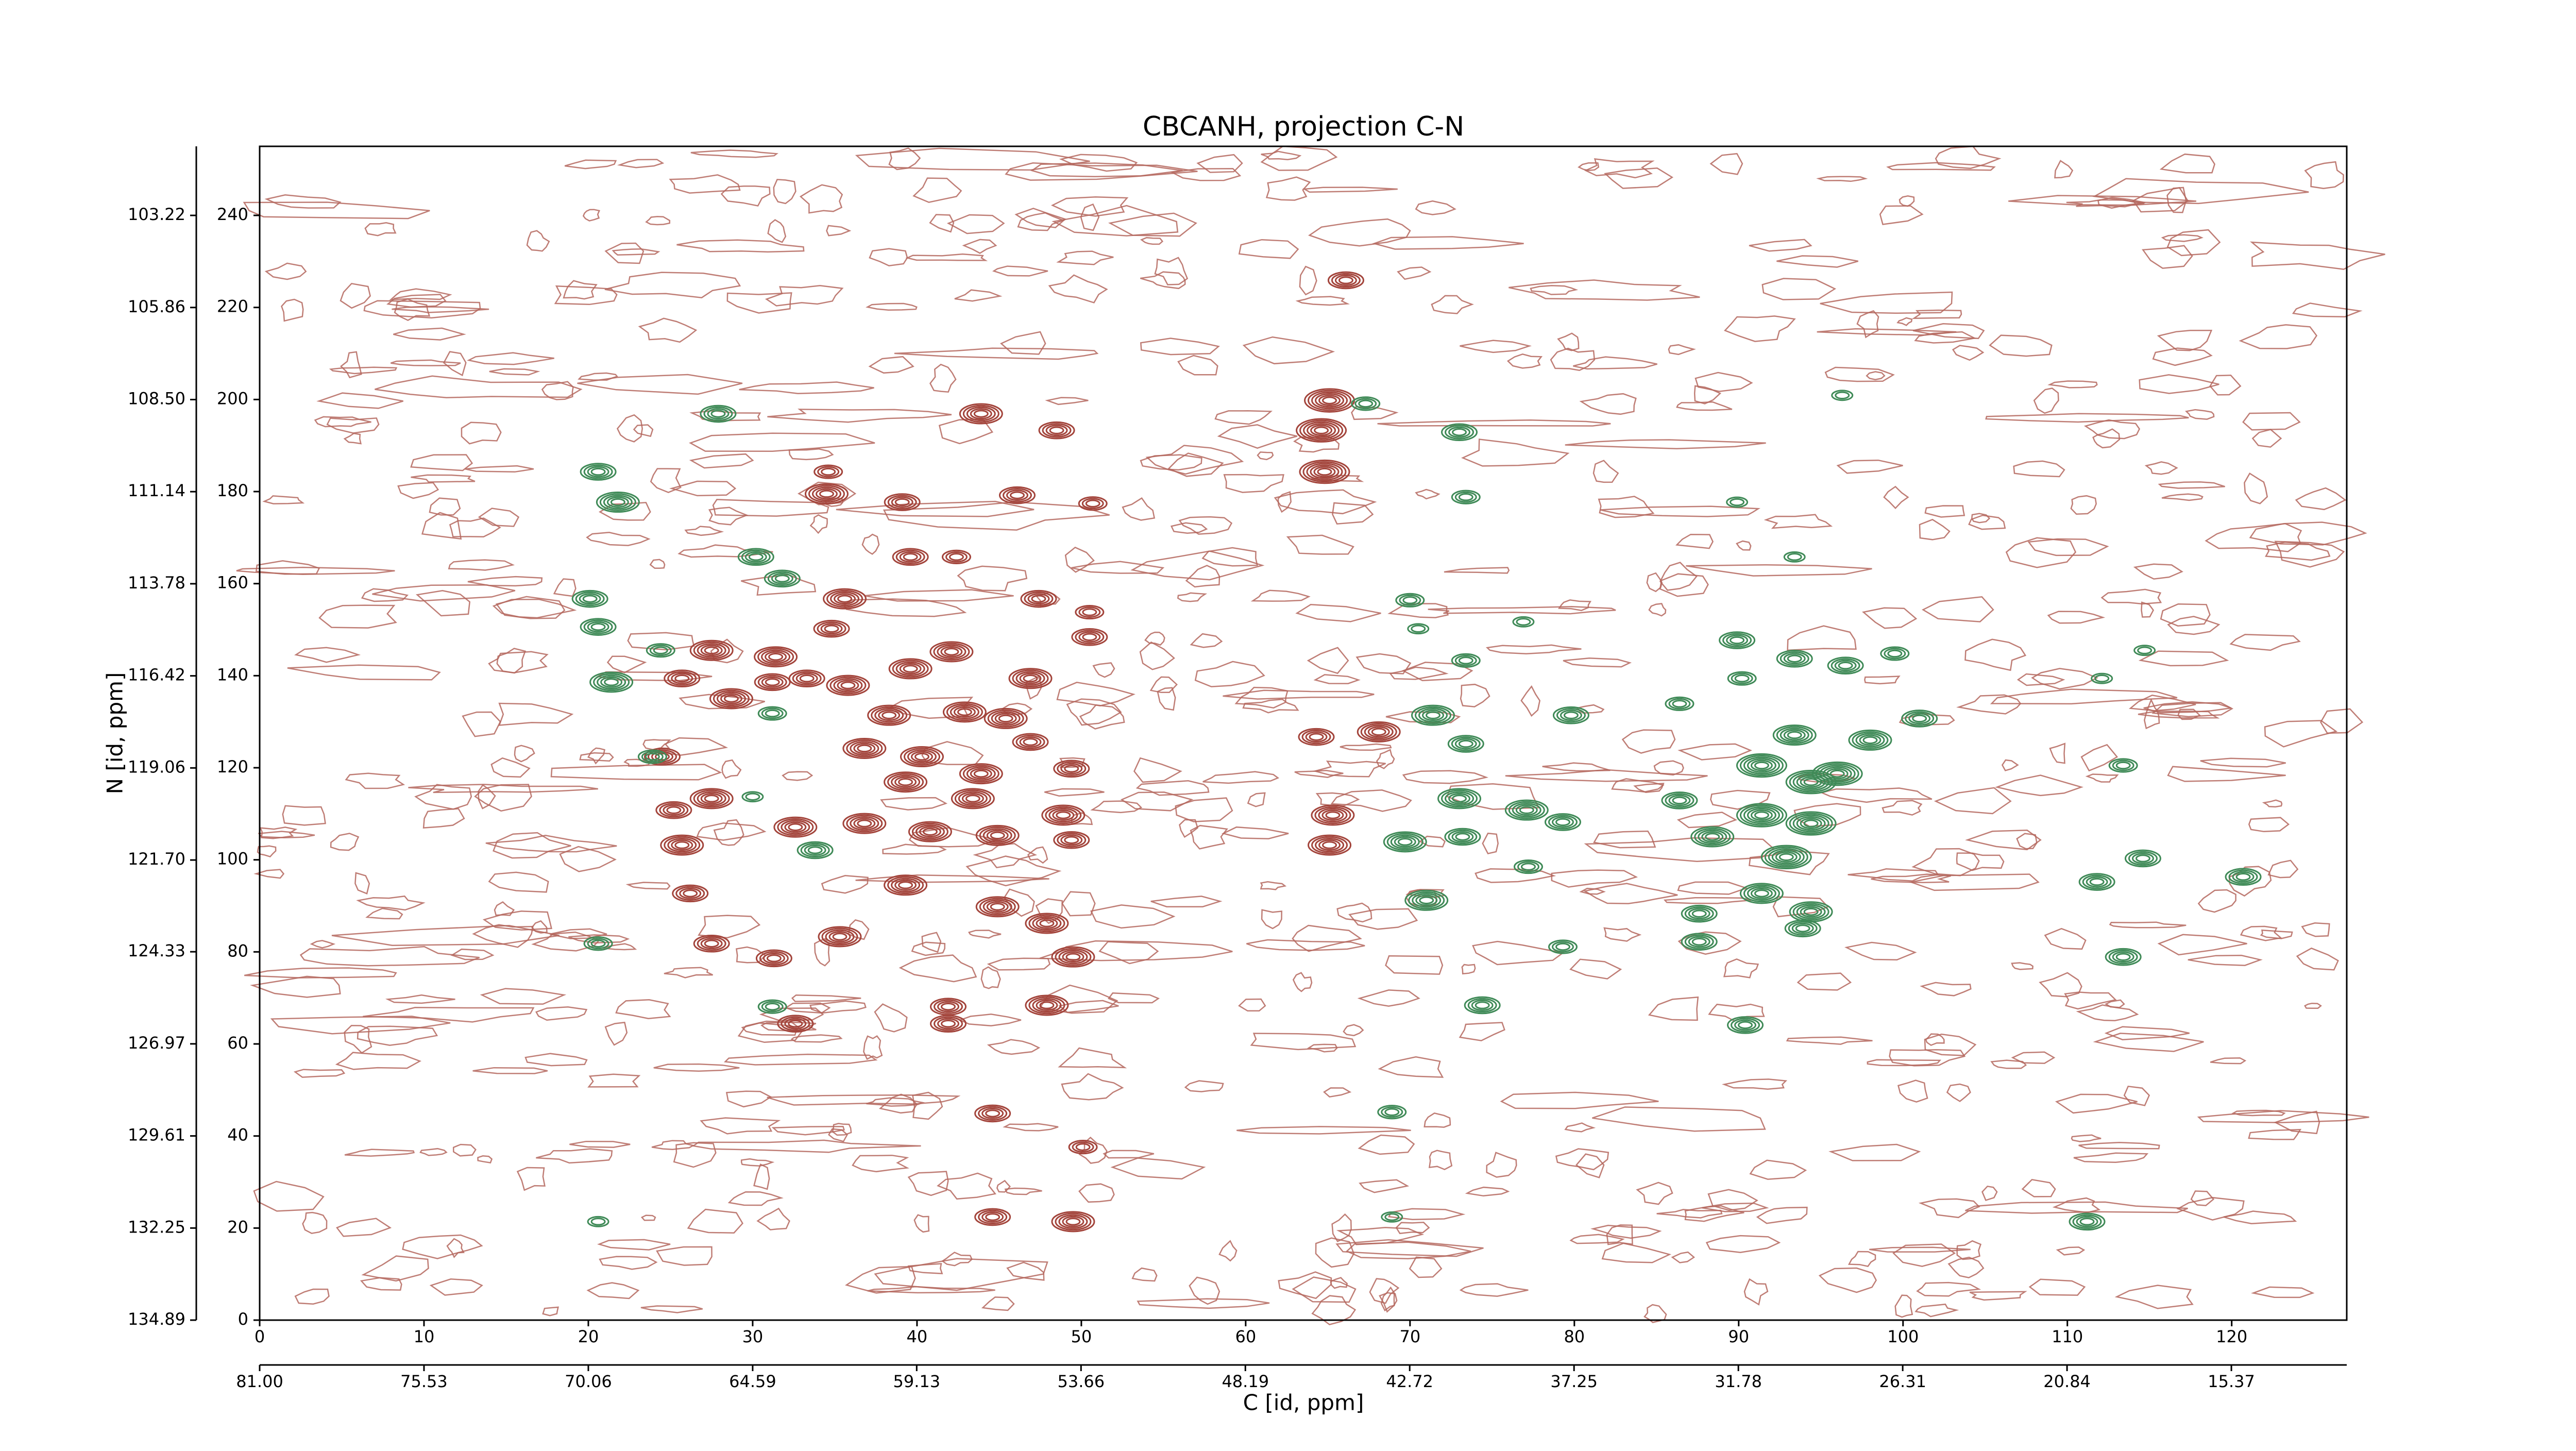 The image size is (2576, 1451). I want to click on x2-tick-label: 31.78, so click(1738, 1381).